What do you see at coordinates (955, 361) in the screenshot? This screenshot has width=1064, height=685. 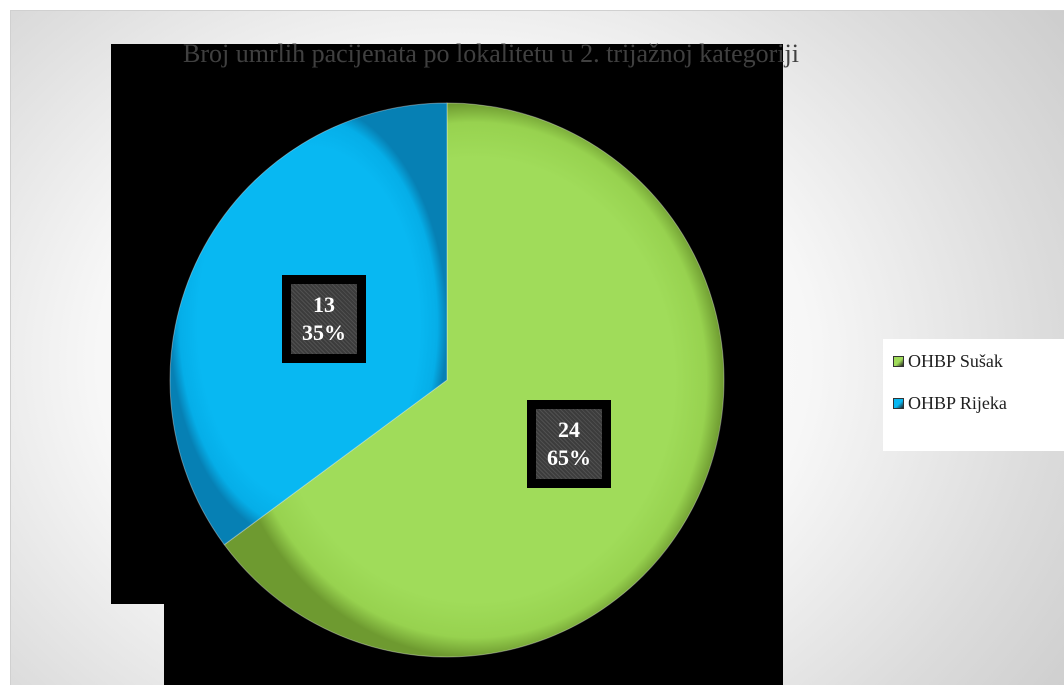 I see `legend-label: OHBP Sušak` at bounding box center [955, 361].